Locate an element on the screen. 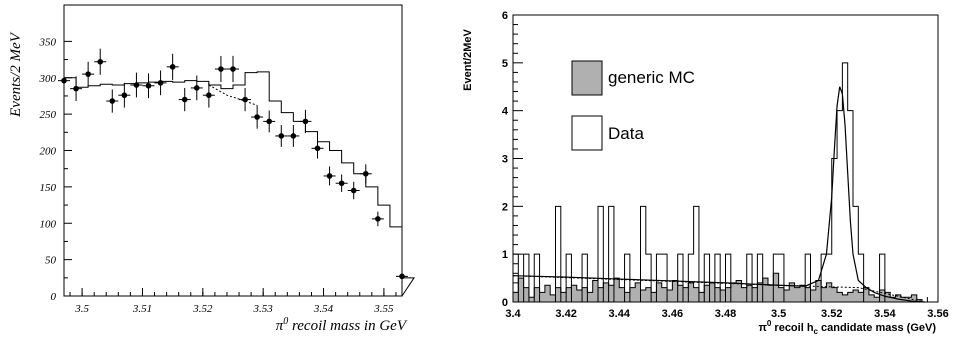  right-x-axis-label-pi: π is located at coordinates (762, 328).